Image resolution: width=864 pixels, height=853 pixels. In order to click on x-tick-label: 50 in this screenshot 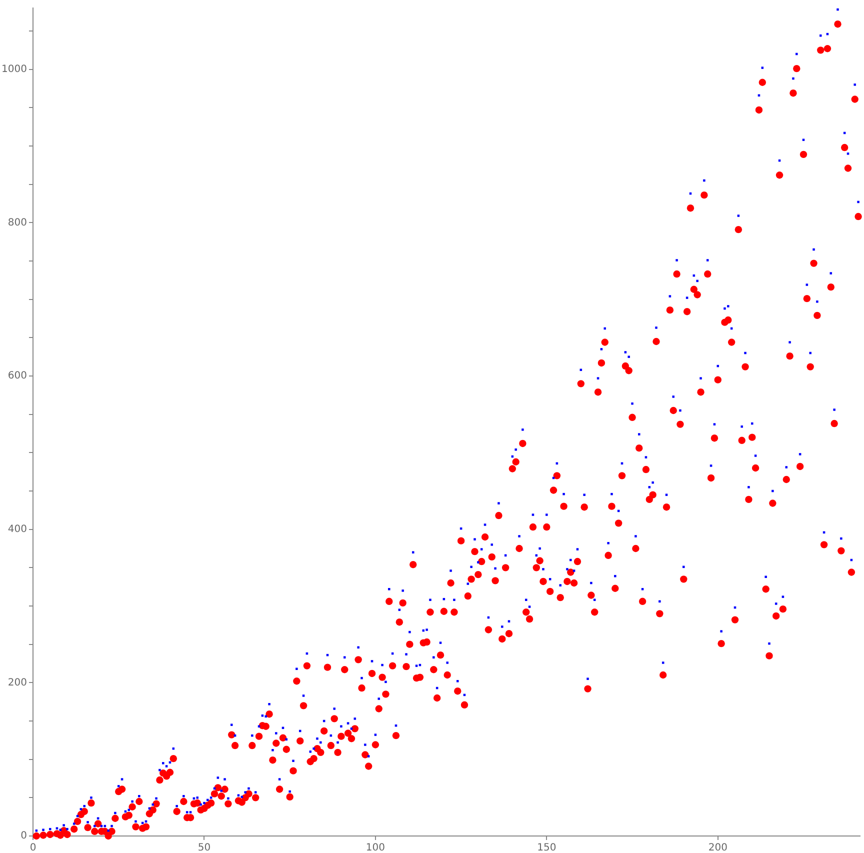, I will do `click(204, 847)`.